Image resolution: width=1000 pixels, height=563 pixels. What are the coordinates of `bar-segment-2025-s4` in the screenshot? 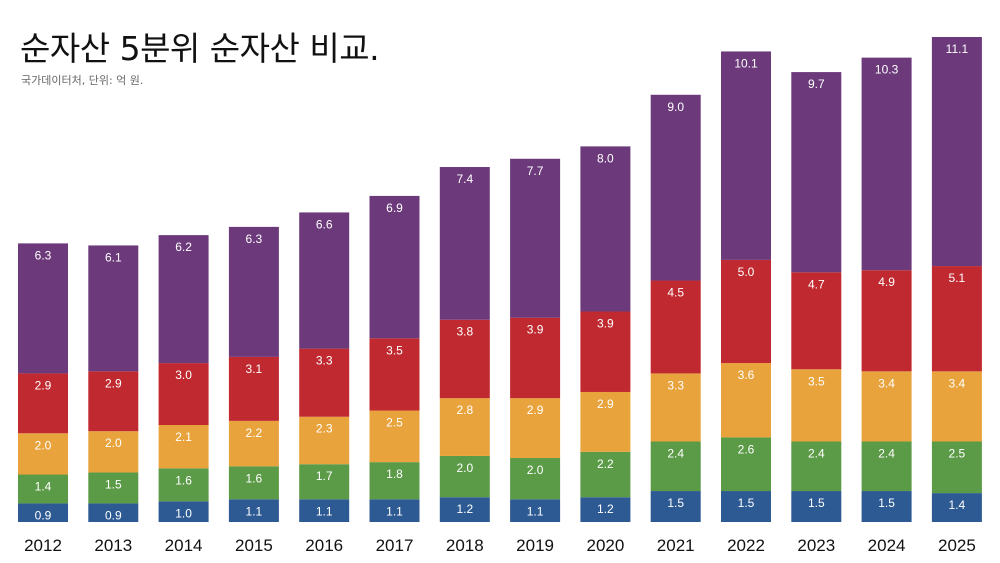 It's located at (956, 319).